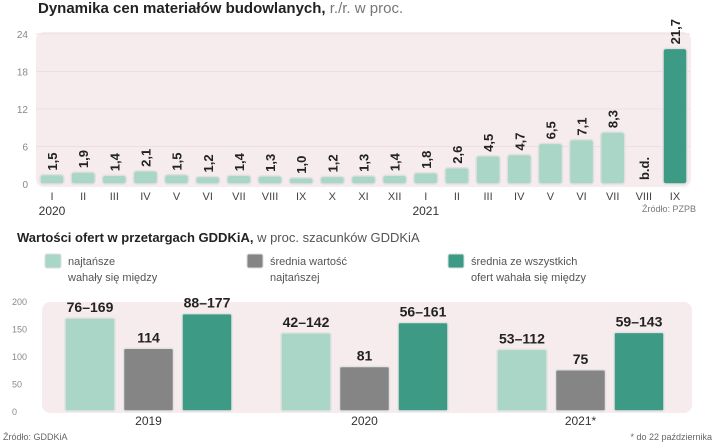  What do you see at coordinates (613, 119) in the screenshot?
I see `data-label: 8,3` at bounding box center [613, 119].